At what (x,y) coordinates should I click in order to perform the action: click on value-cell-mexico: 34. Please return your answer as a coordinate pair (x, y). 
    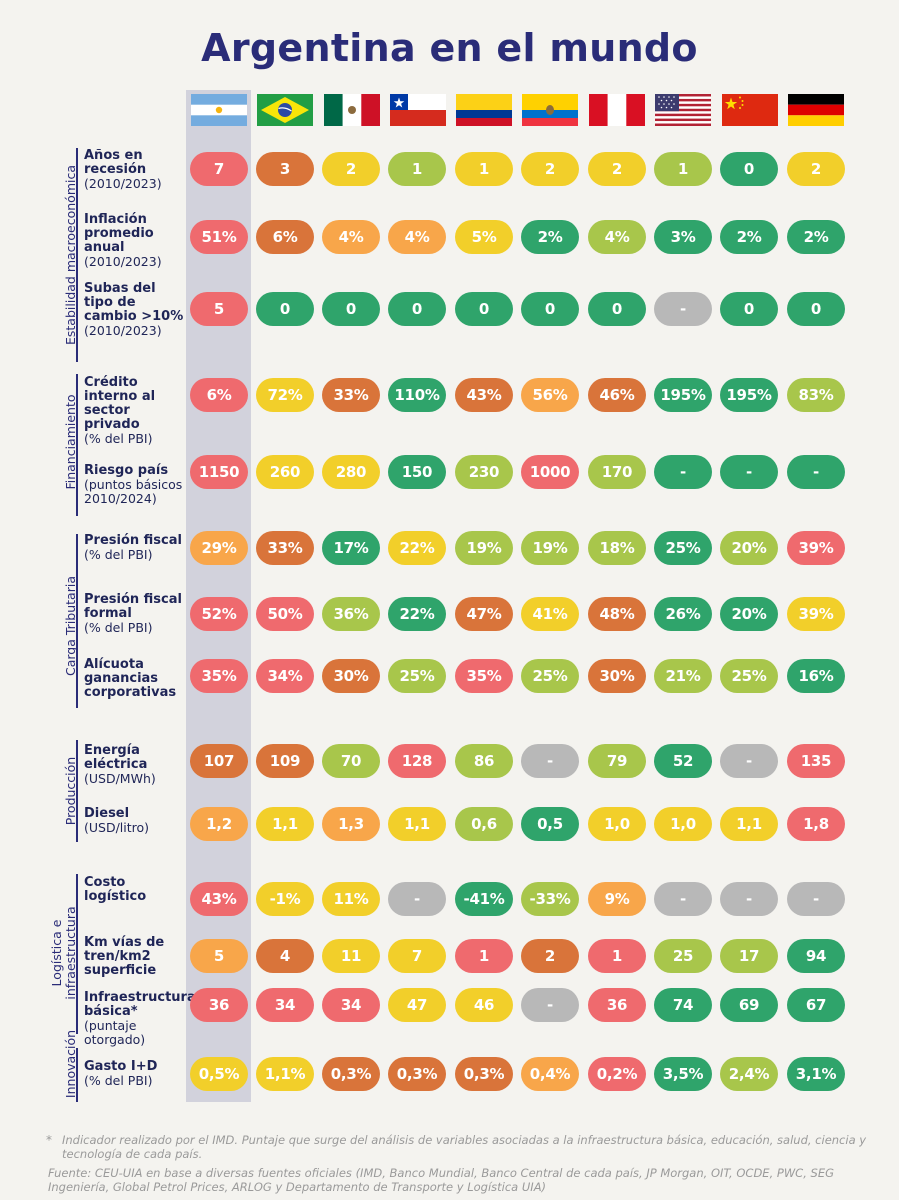
    Looking at the image, I should click on (351, 1005).